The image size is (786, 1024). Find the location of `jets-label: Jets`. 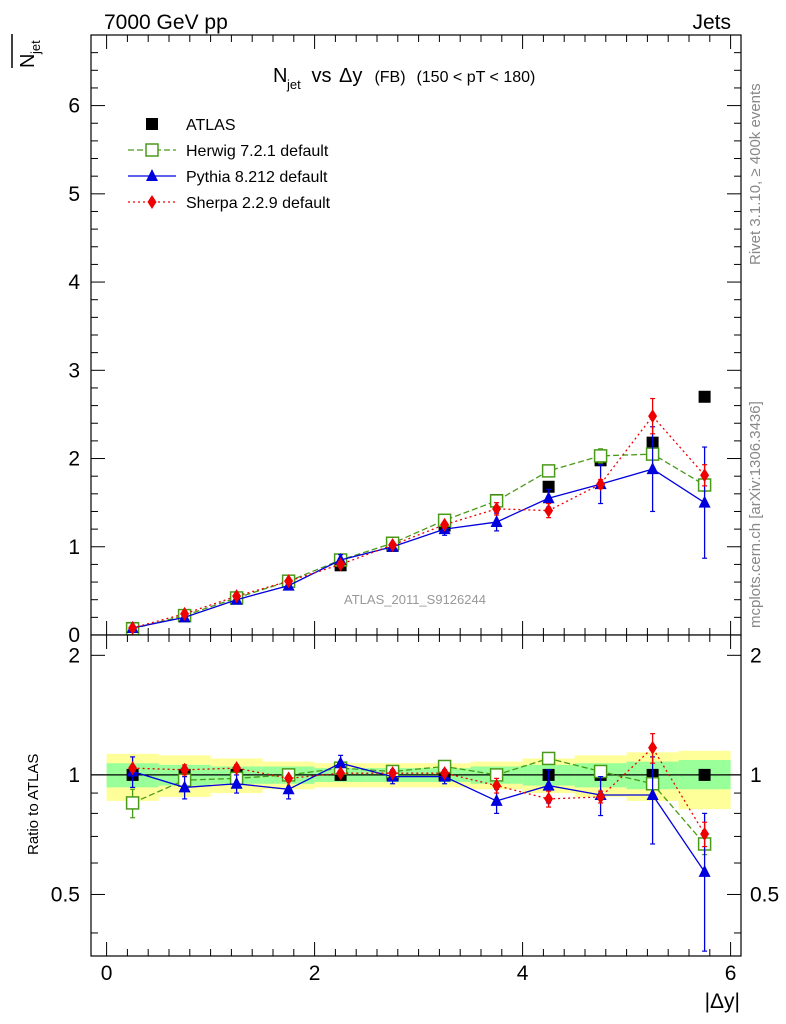

jets-label: Jets is located at coordinates (711, 22).